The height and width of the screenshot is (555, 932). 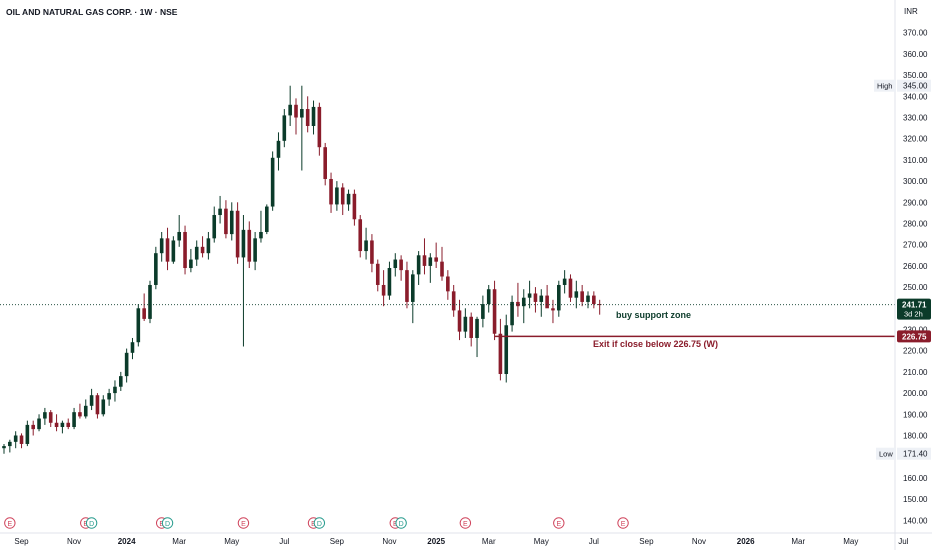 What do you see at coordinates (914, 305) in the screenshot?
I see `current-price-value: 241.71` at bounding box center [914, 305].